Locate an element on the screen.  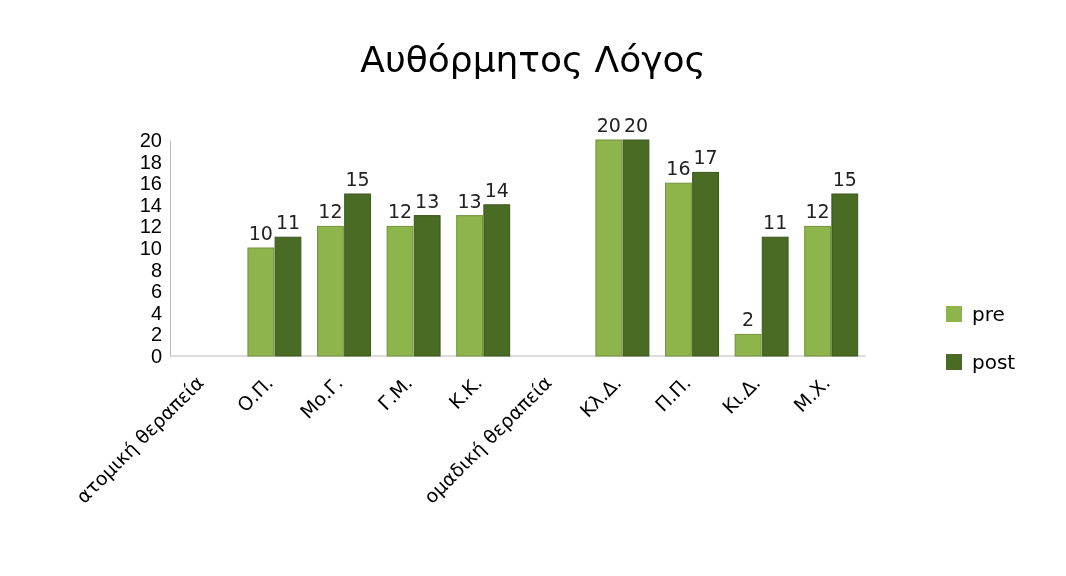
x-tick-label: Π.Π. is located at coordinates (672, 393).